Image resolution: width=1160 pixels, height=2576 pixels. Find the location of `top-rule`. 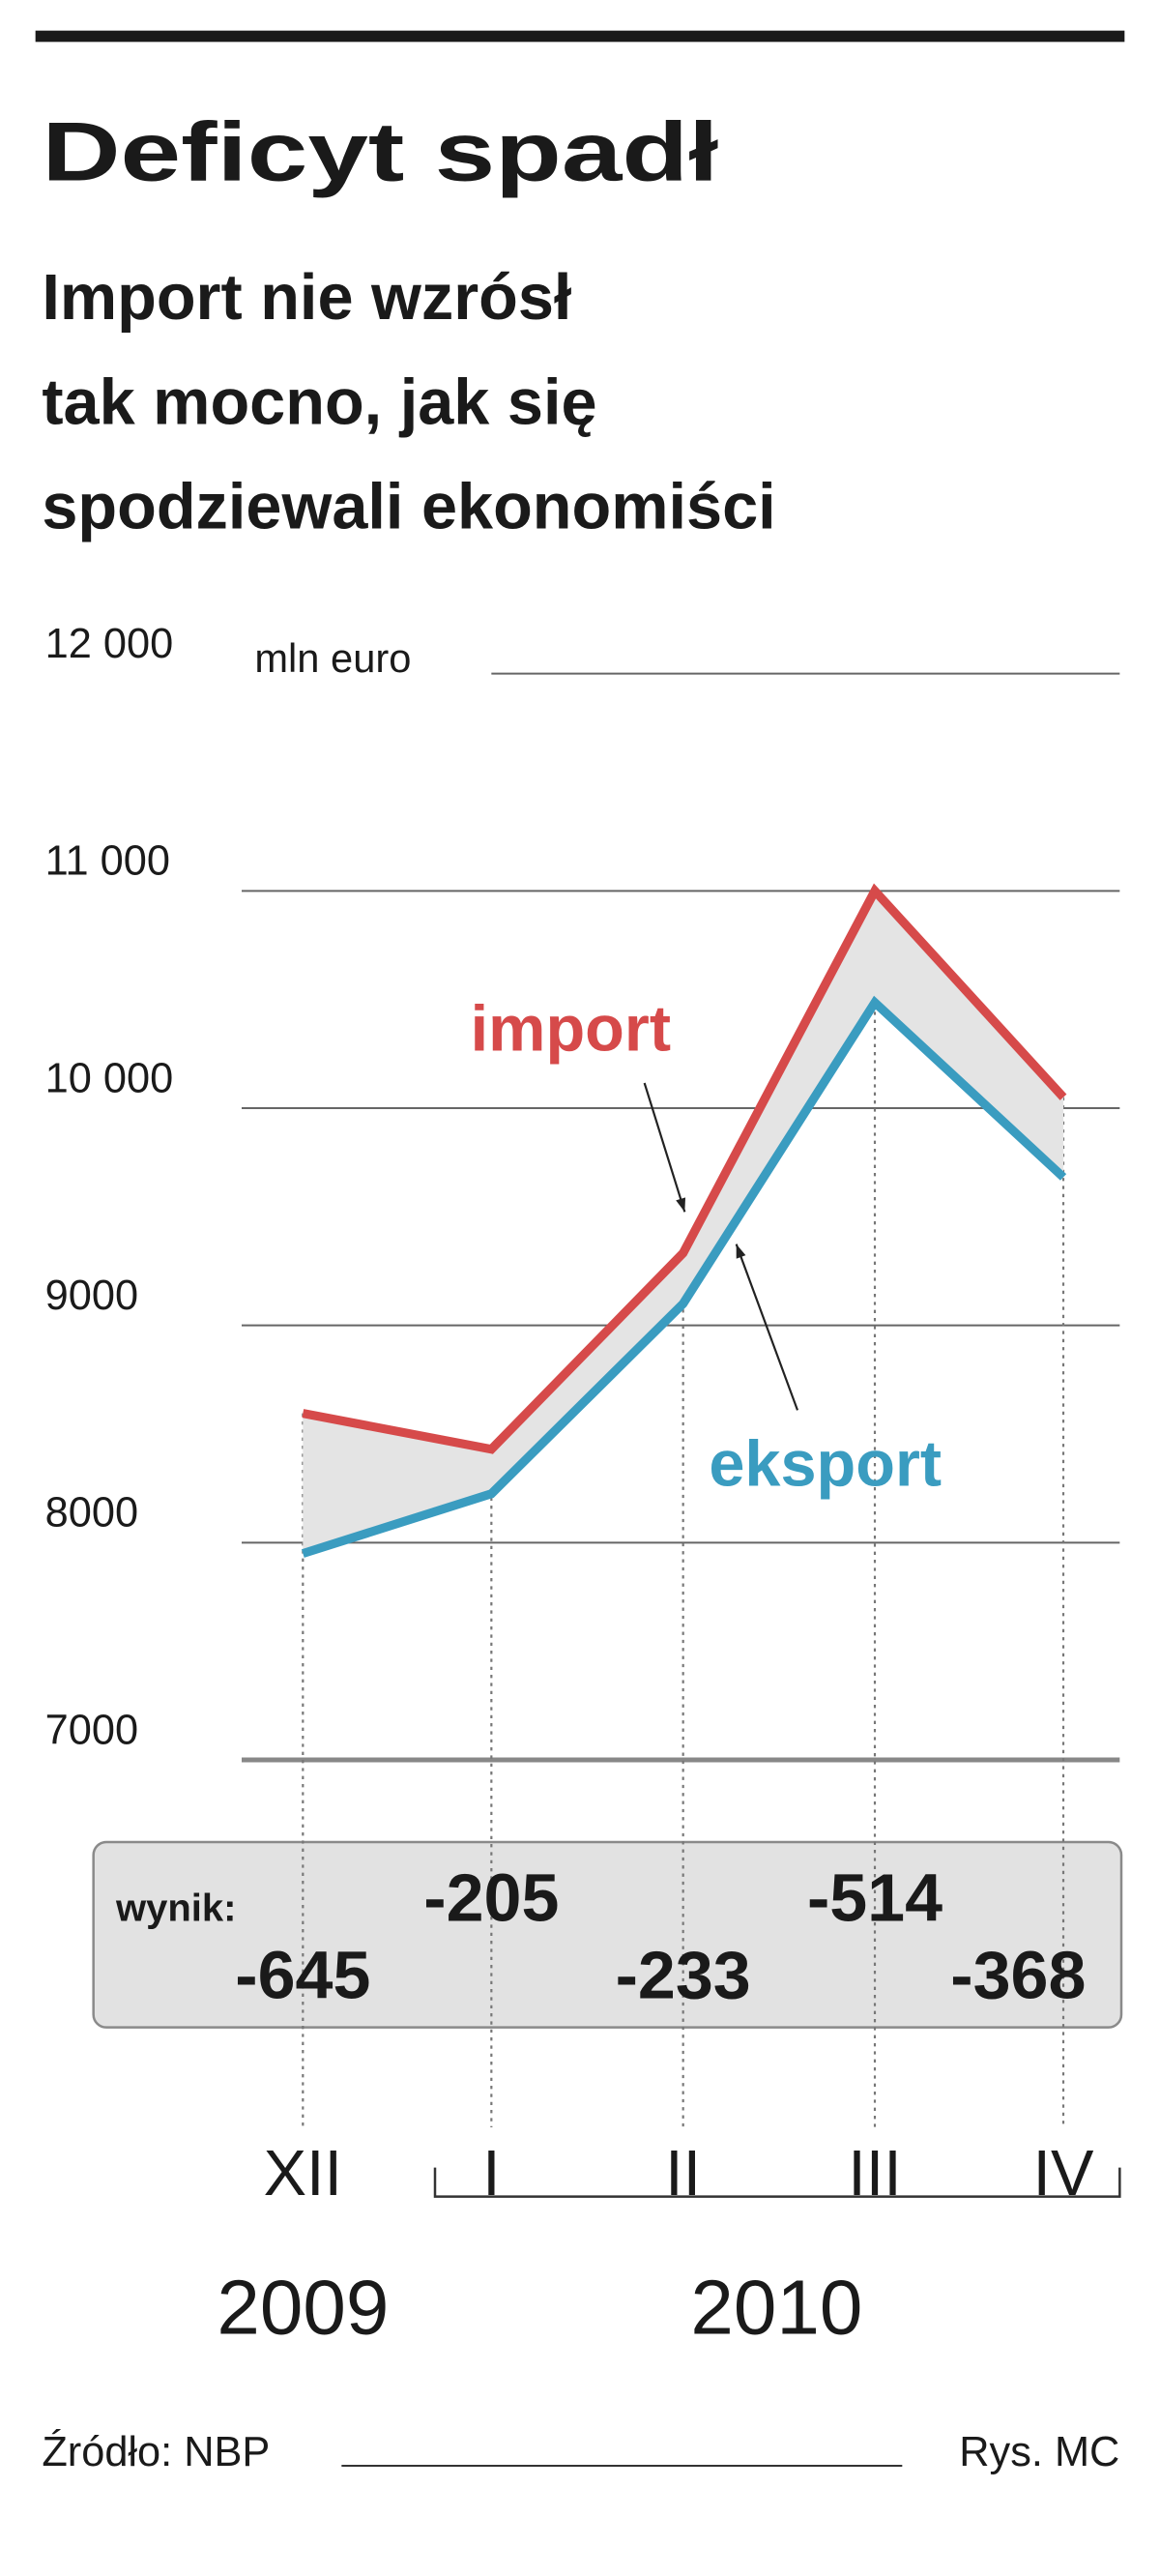

top-rule is located at coordinates (580, 36).